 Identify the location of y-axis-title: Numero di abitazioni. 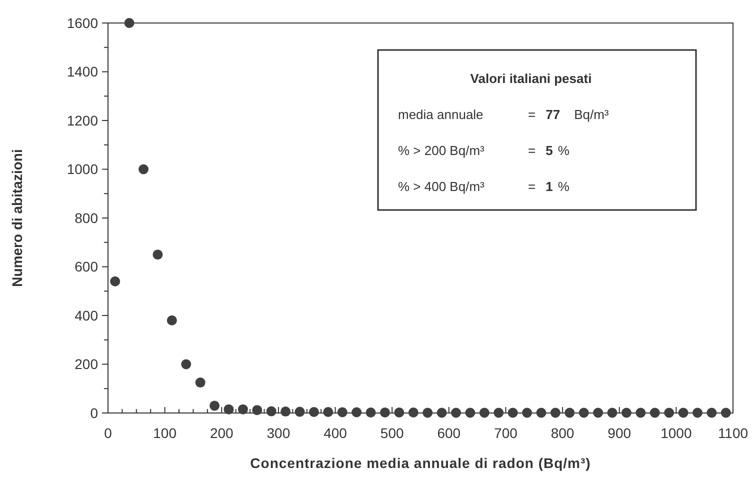
(17, 218).